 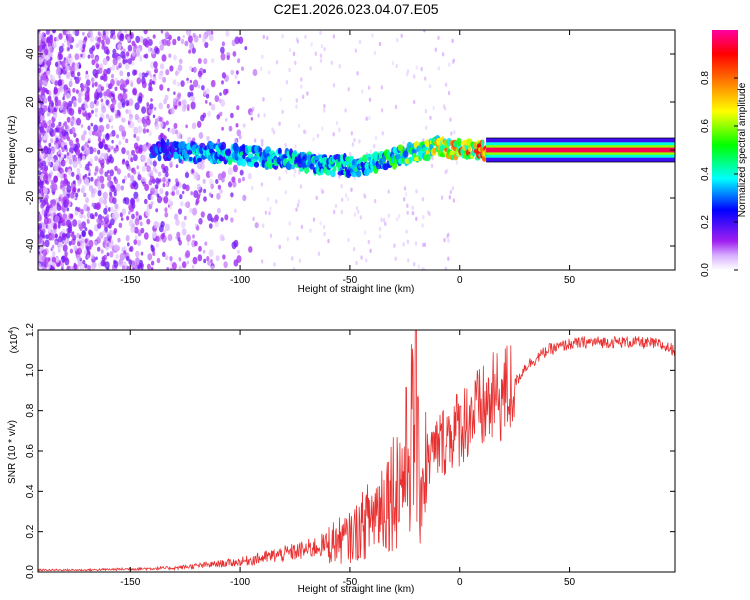 What do you see at coordinates (240, 280) in the screenshot?
I see `x-tick-label: -100` at bounding box center [240, 280].